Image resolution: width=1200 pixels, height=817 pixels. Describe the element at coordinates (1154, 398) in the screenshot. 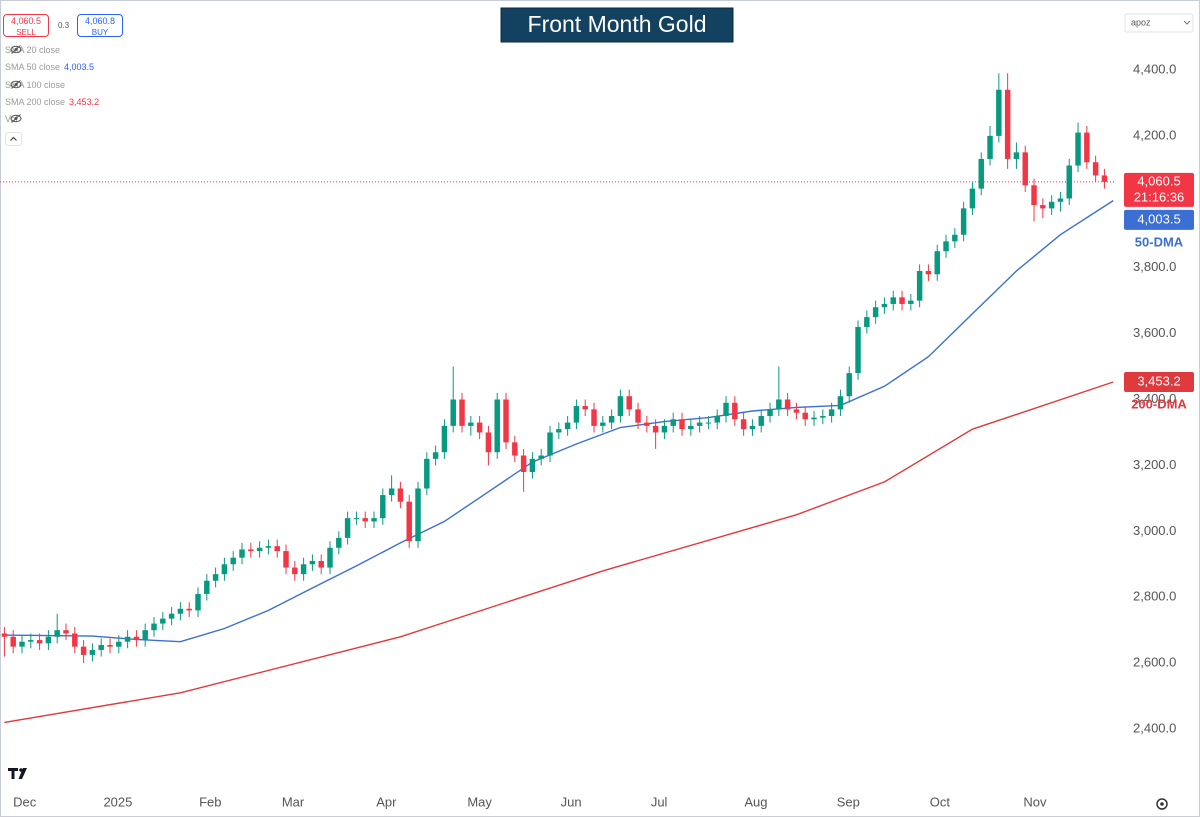

I see `y-tick-label: 3,400.0` at that location.